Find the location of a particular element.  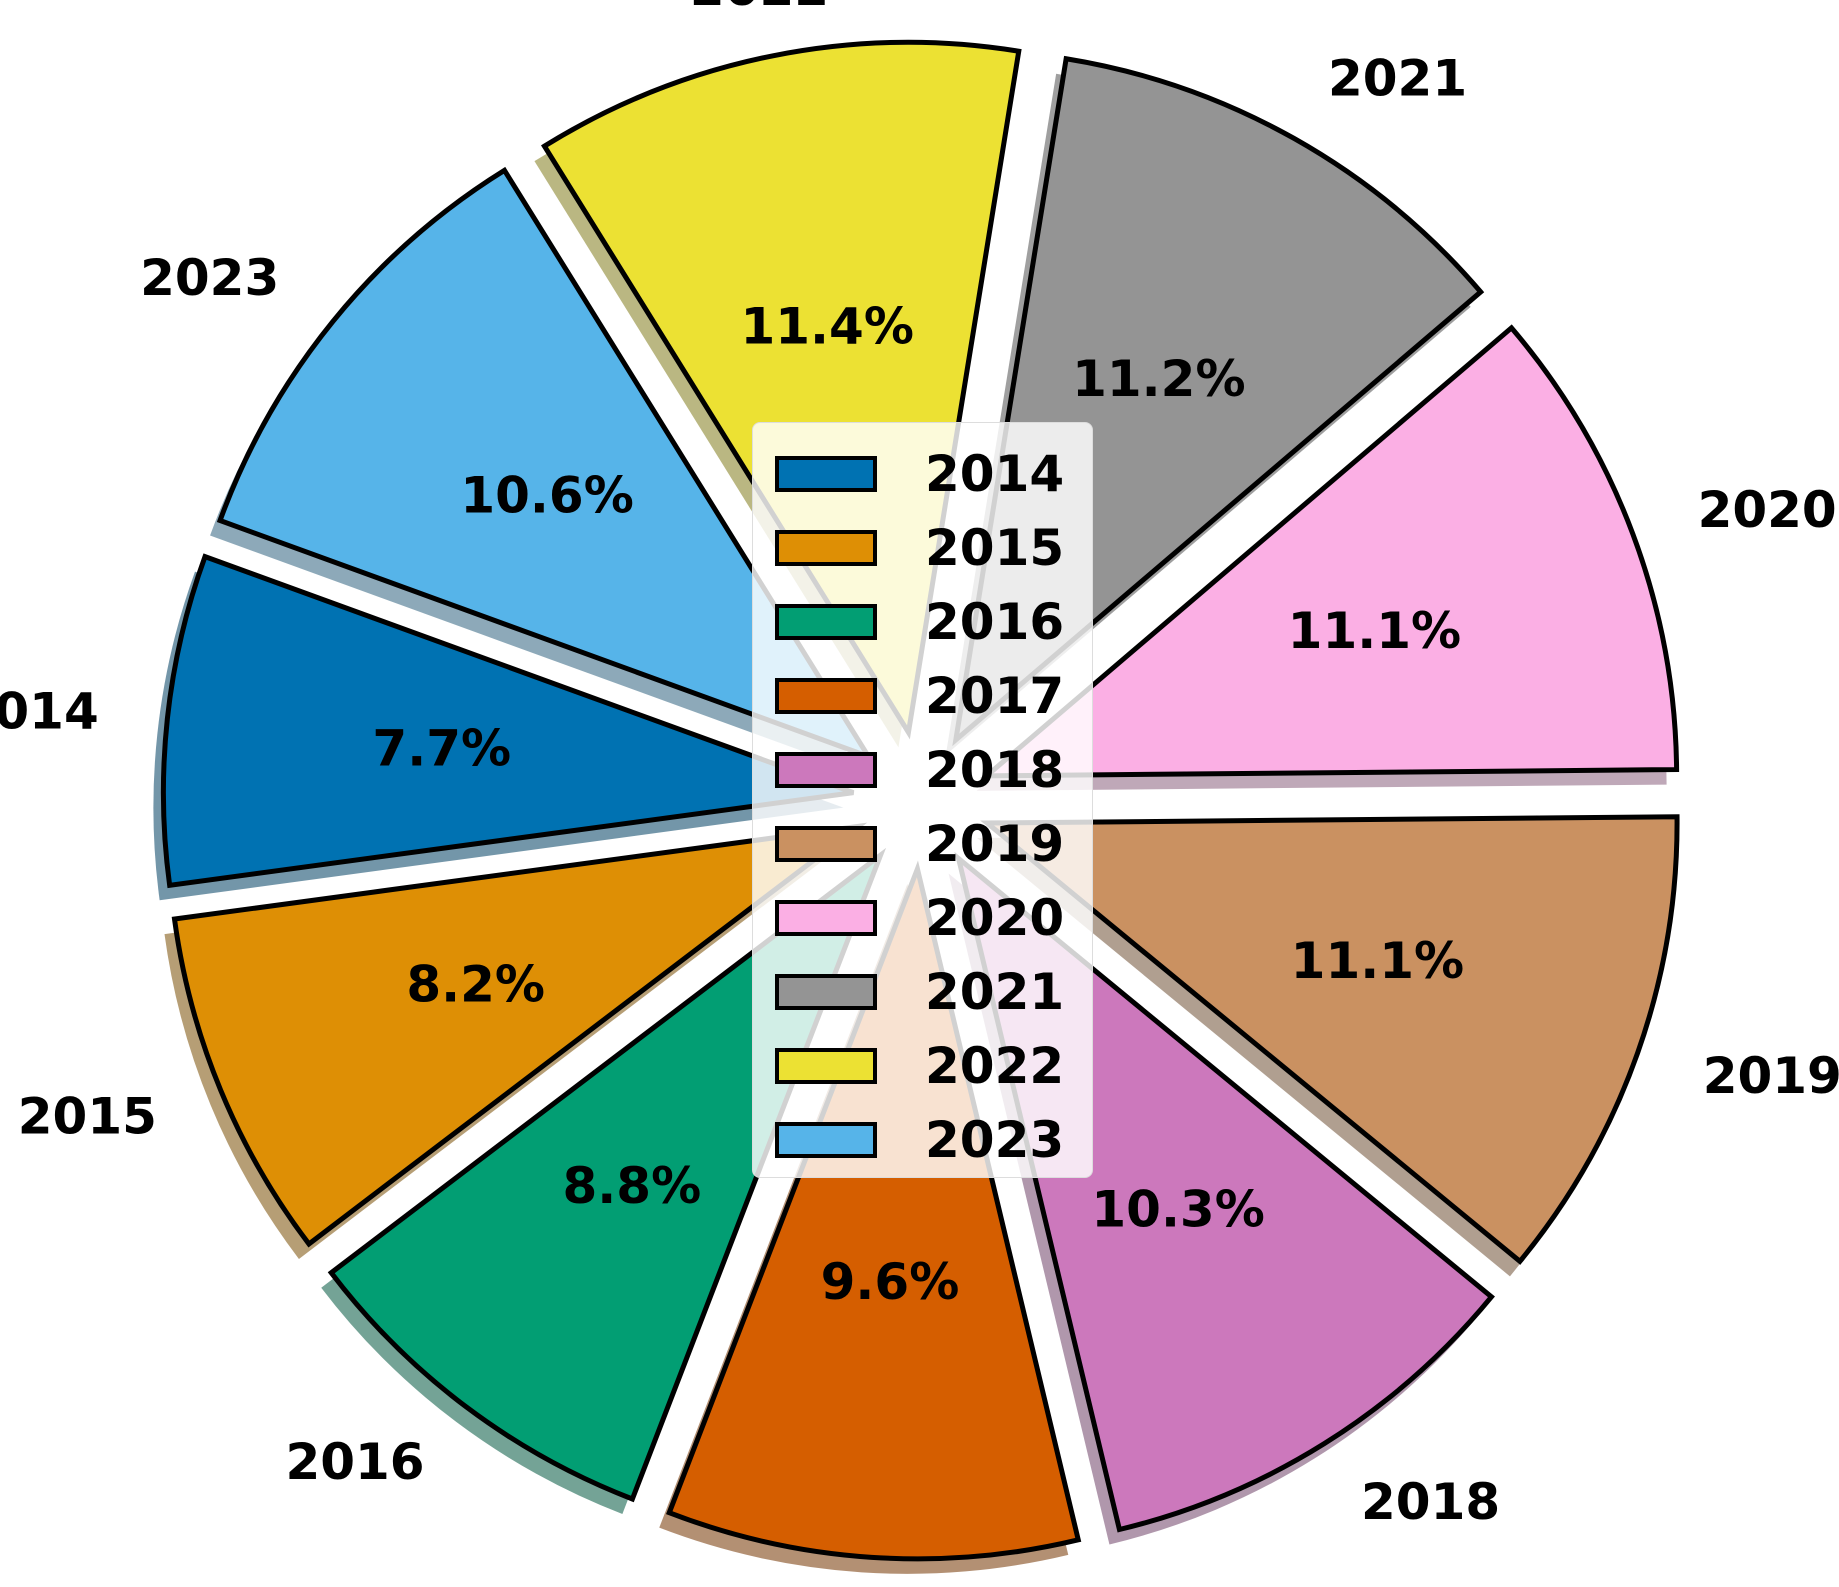

legend: 2014 2015 2016 2017 2018 2019 2020 2021 2022 2023 is located at coordinates (922, 800).